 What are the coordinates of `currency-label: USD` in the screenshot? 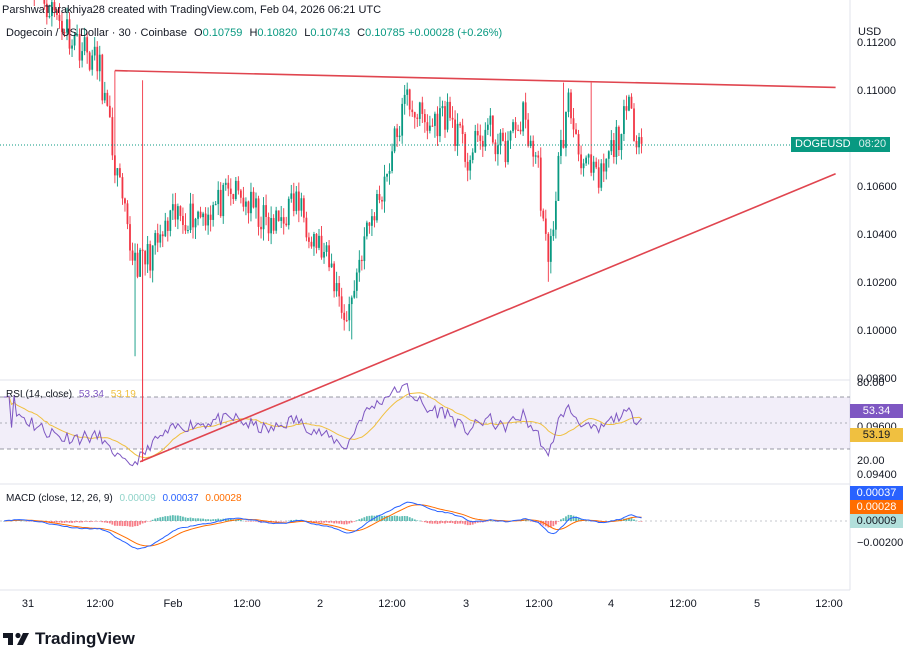 It's located at (870, 32).